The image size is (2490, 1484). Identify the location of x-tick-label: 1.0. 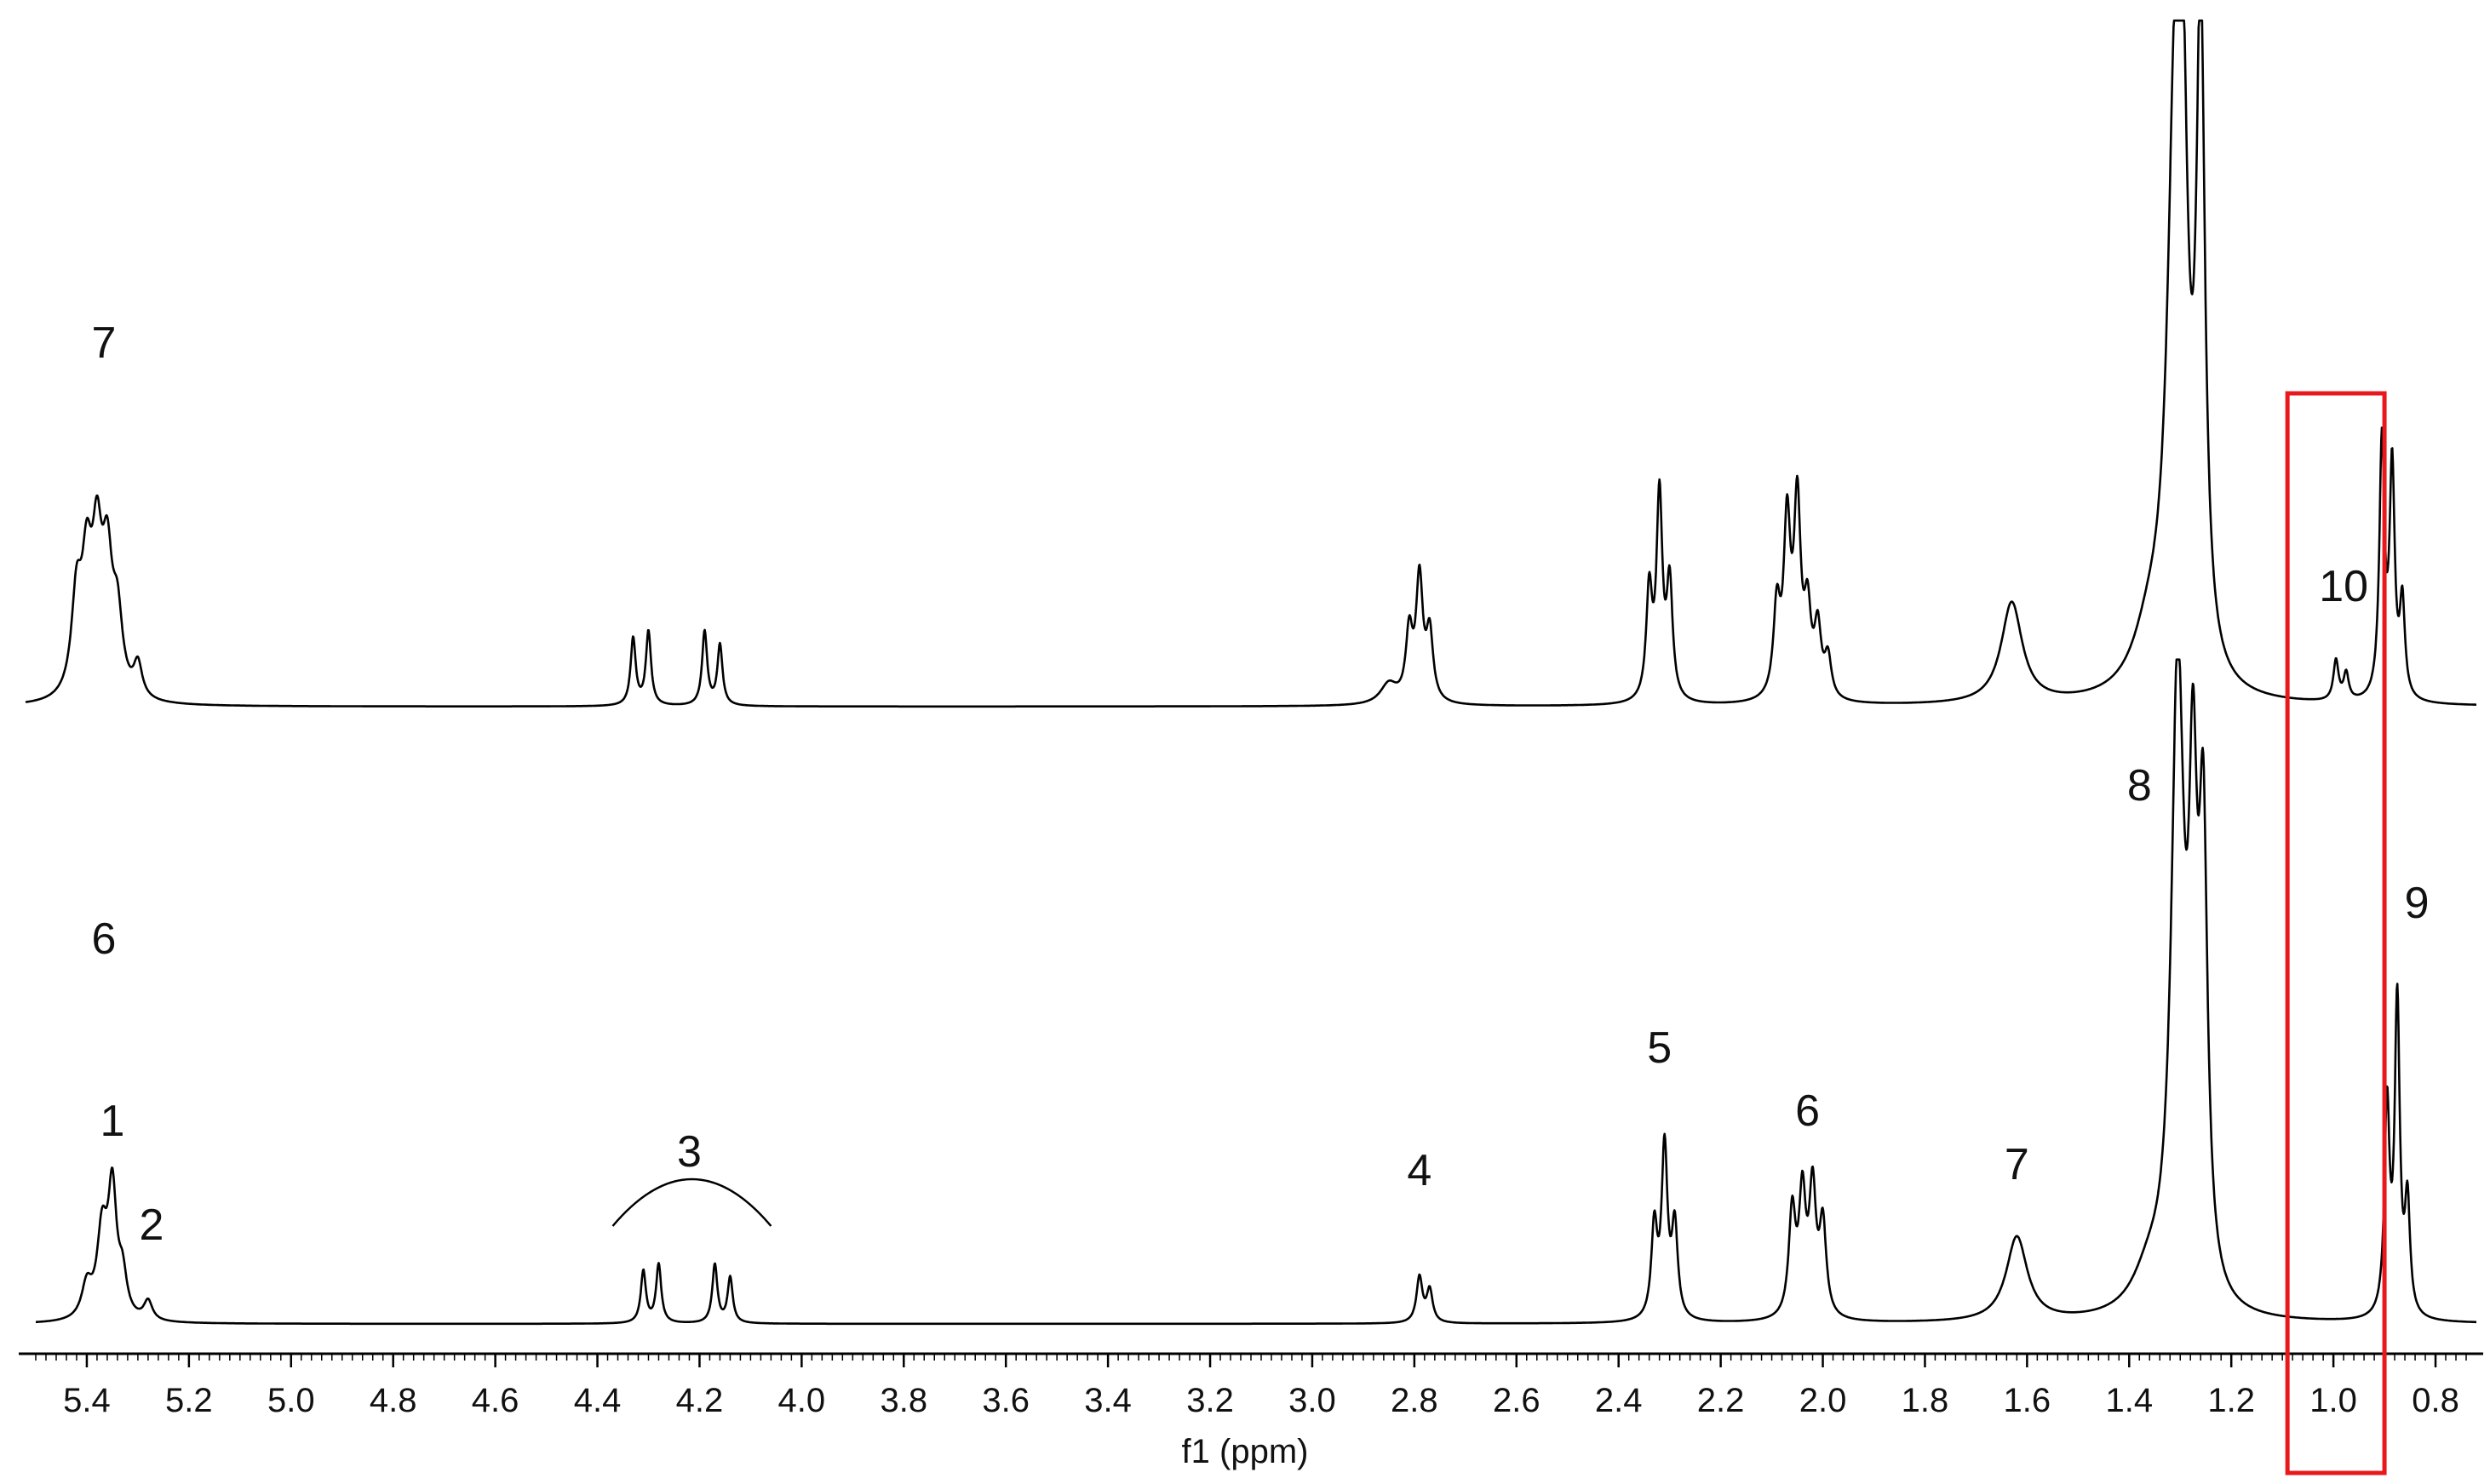
(2333, 1401).